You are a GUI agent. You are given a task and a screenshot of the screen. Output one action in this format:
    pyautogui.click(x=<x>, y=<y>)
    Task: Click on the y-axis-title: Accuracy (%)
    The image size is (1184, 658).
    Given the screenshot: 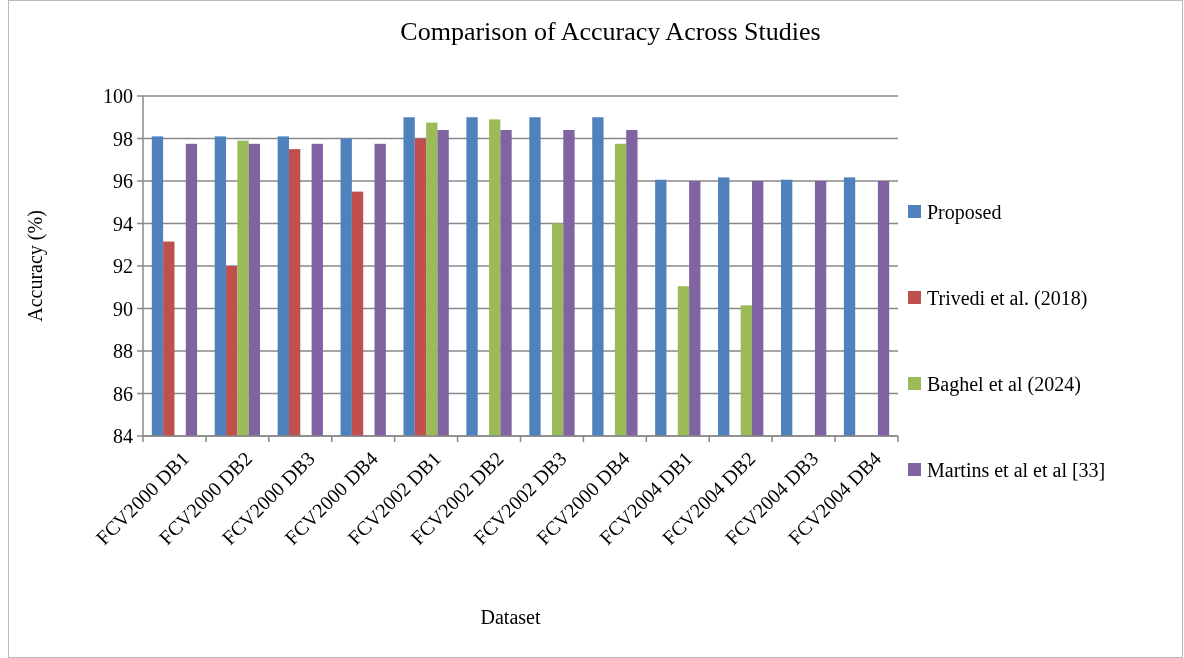 What is the action you would take?
    pyautogui.click(x=35, y=266)
    